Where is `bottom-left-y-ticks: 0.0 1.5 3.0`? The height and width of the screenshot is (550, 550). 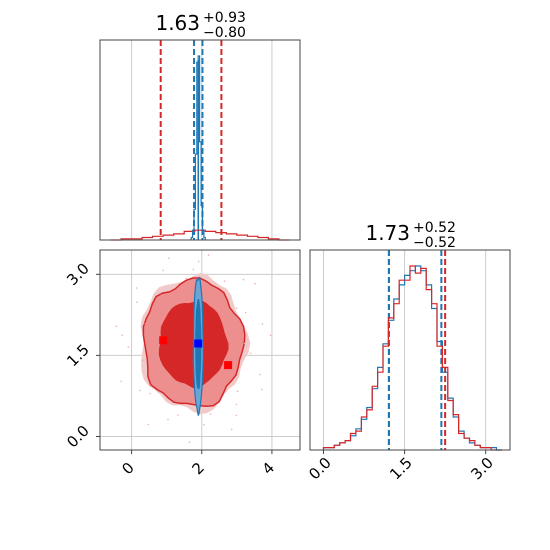 bottom-left-y-ticks: 0.0 1.5 3.0 is located at coordinates (81, 356).